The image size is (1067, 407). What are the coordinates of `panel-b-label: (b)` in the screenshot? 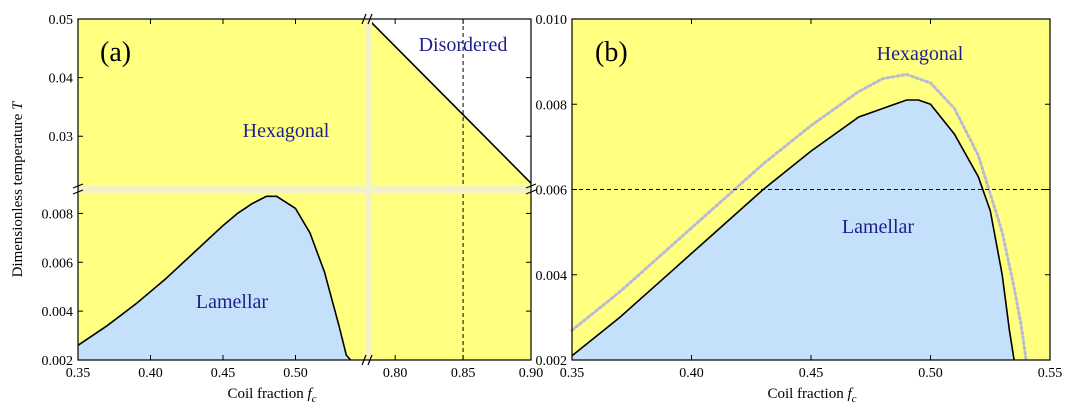 It's located at (611, 52).